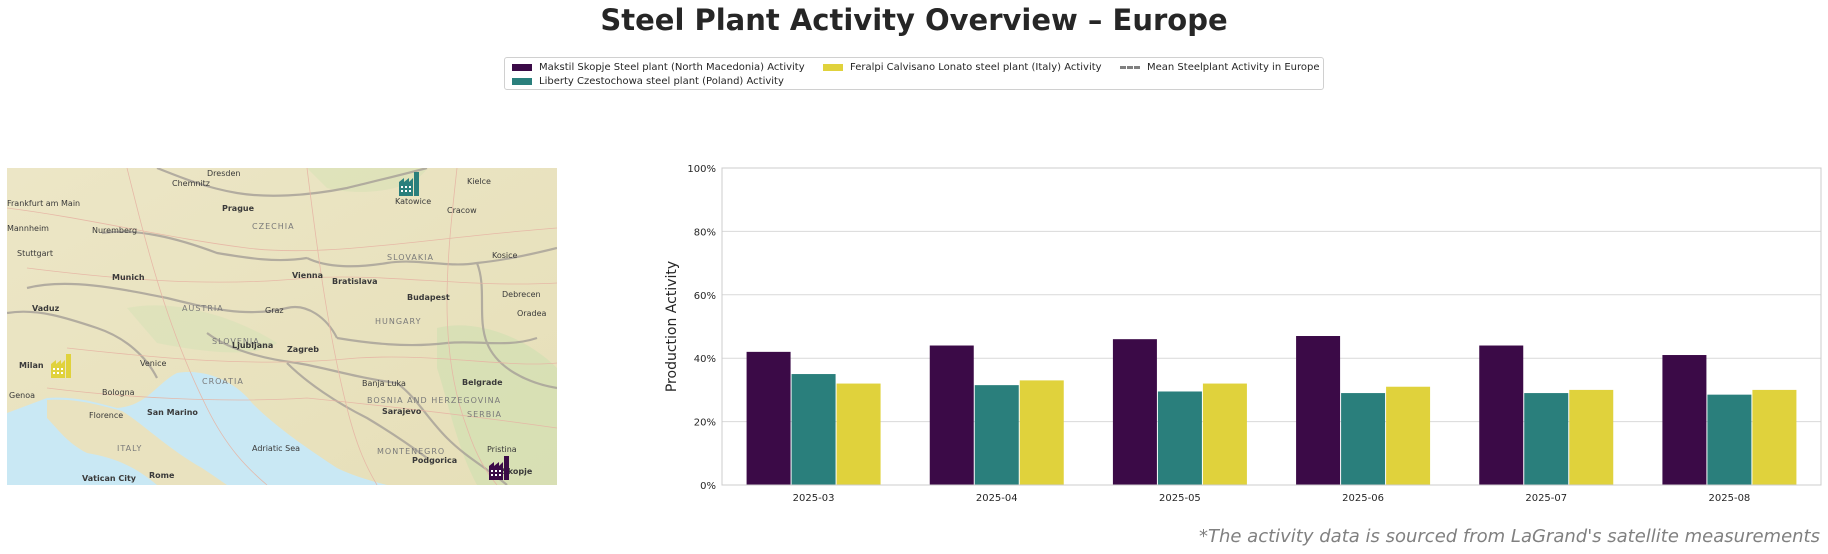  What do you see at coordinates (35, 253) in the screenshot?
I see `map-label: Stuttgart` at bounding box center [35, 253].